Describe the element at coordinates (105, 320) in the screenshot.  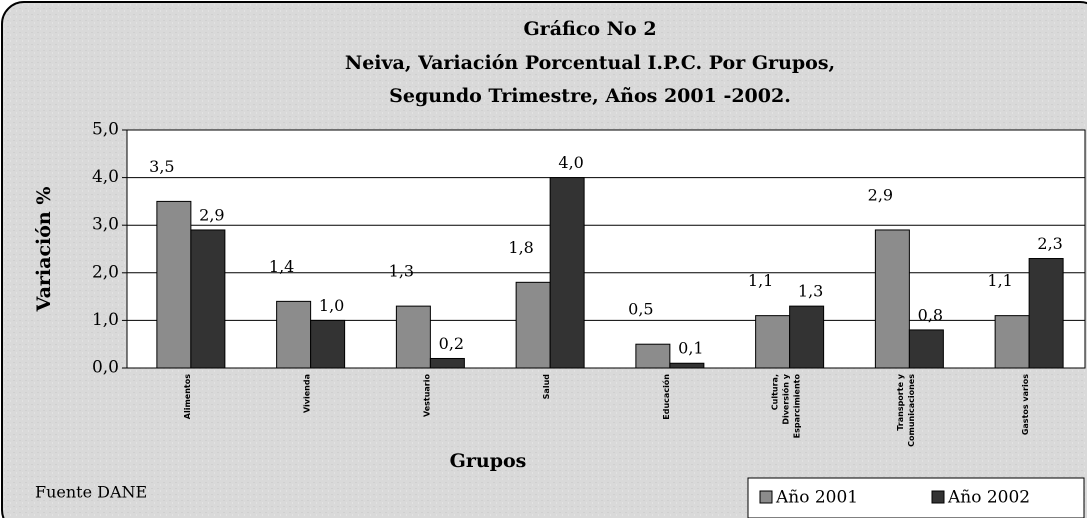
I see `y-tick-label: 1,0` at that location.